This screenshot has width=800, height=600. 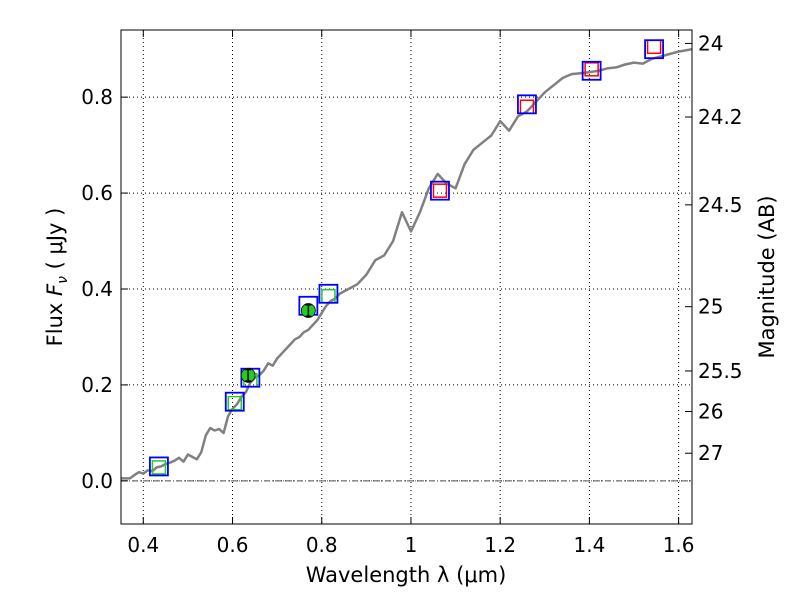 I want to click on mag-tick-label: 24, so click(x=710, y=43).